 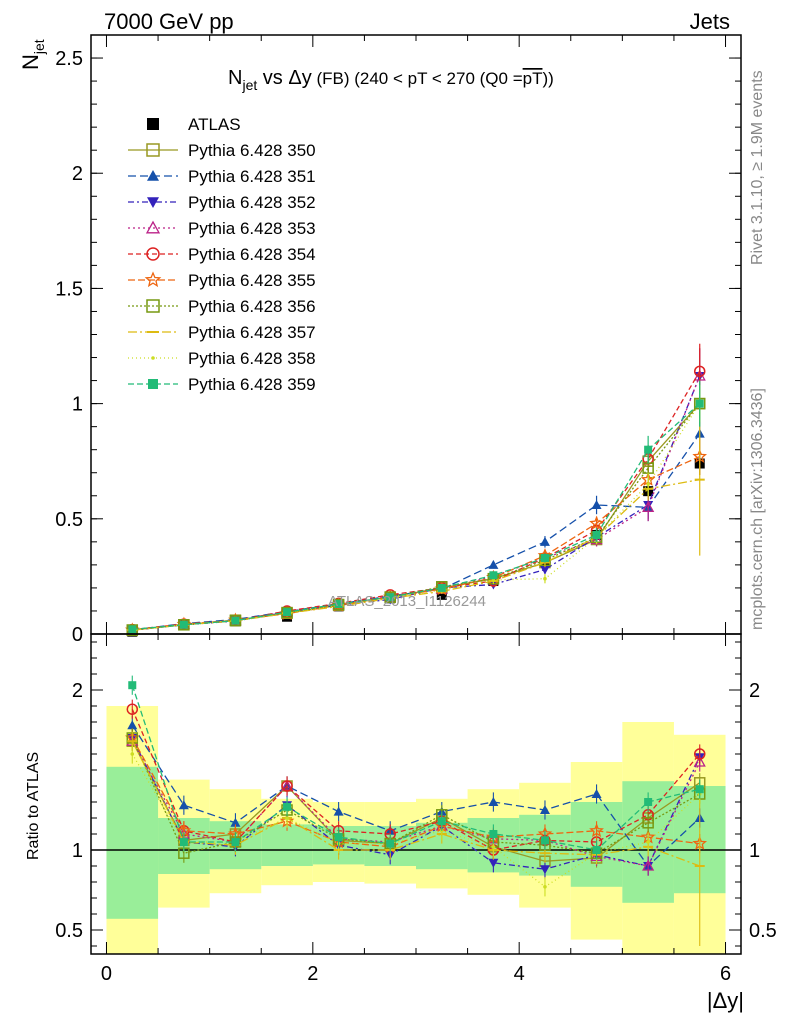 What do you see at coordinates (331, 78) in the screenshot?
I see `title-small: (FB)` at bounding box center [331, 78].